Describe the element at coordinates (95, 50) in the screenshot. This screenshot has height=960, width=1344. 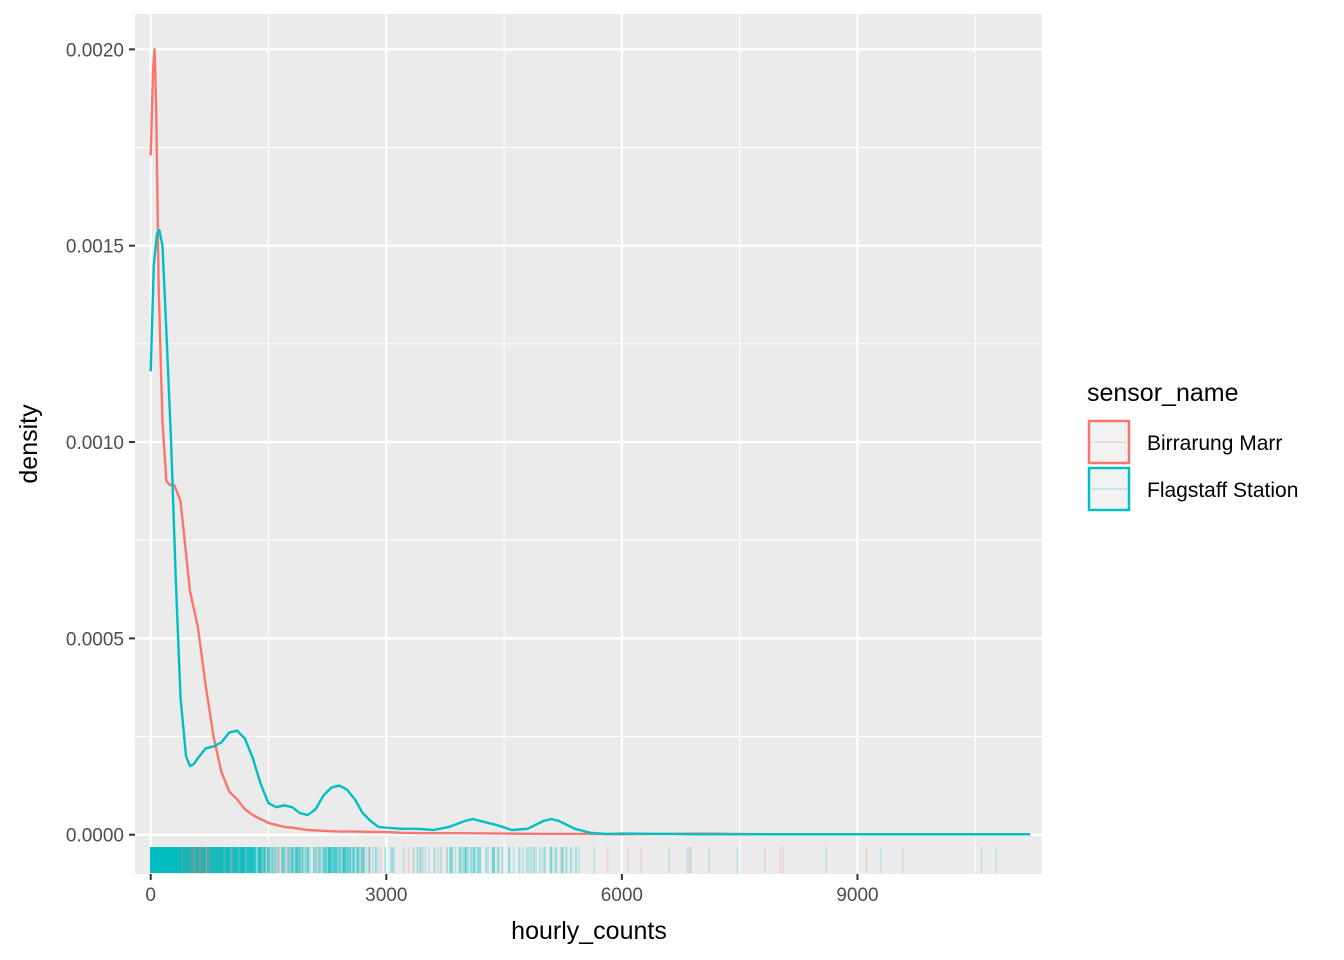
I see `y-tick-label: 0.0020` at that location.